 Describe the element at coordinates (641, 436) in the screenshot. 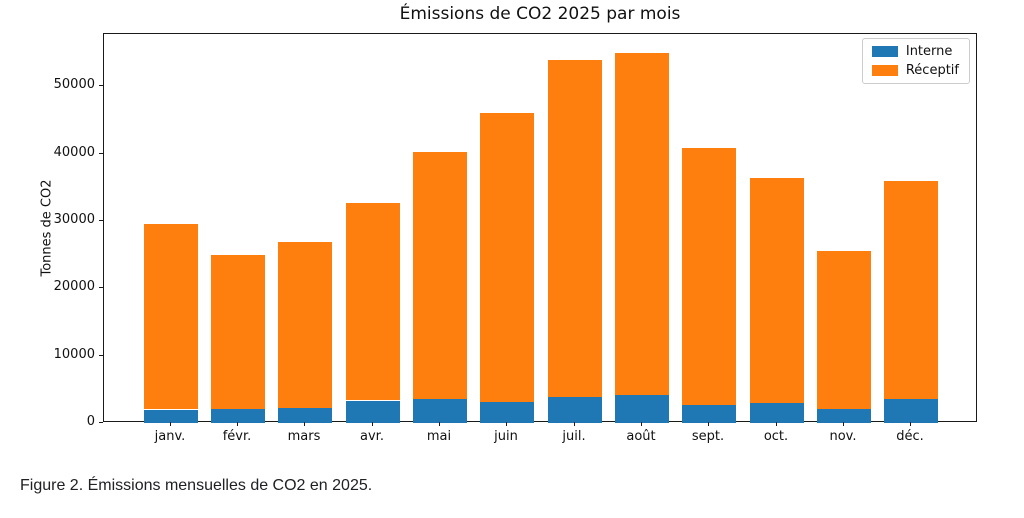

I see `x-tick-label-août: août` at that location.